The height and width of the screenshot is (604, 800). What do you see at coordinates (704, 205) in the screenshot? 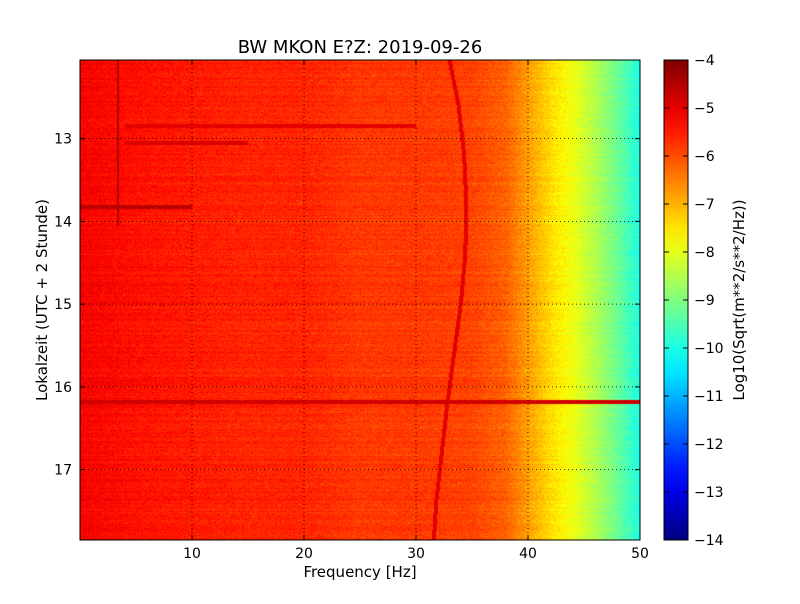
I see `colorbar-tick-label: −7` at bounding box center [704, 205].